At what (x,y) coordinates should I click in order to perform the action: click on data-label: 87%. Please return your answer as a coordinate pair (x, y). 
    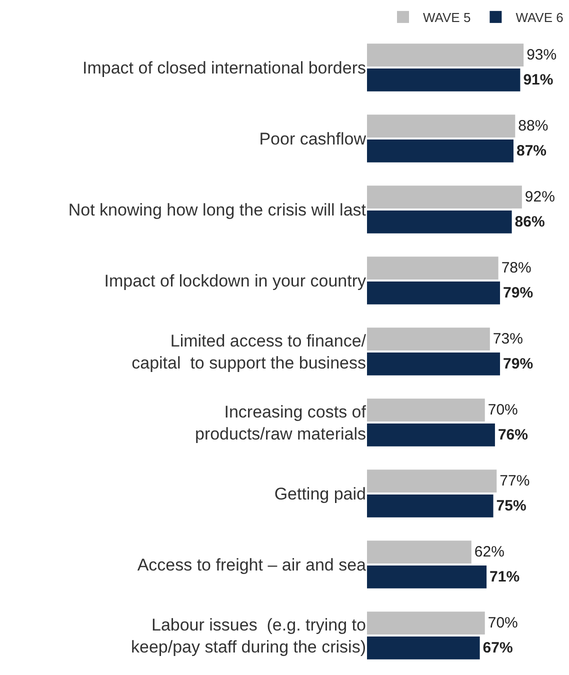
    Looking at the image, I should click on (531, 151).